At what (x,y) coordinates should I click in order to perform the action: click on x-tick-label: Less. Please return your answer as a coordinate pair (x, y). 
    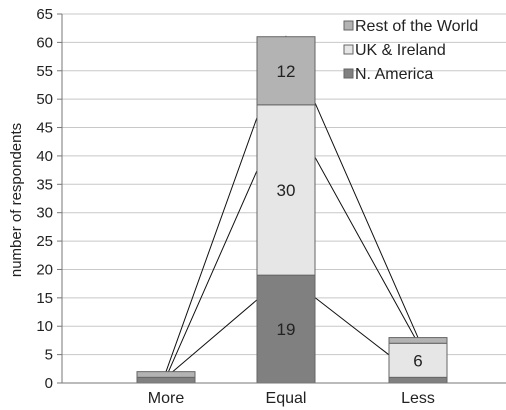
    Looking at the image, I should click on (418, 398).